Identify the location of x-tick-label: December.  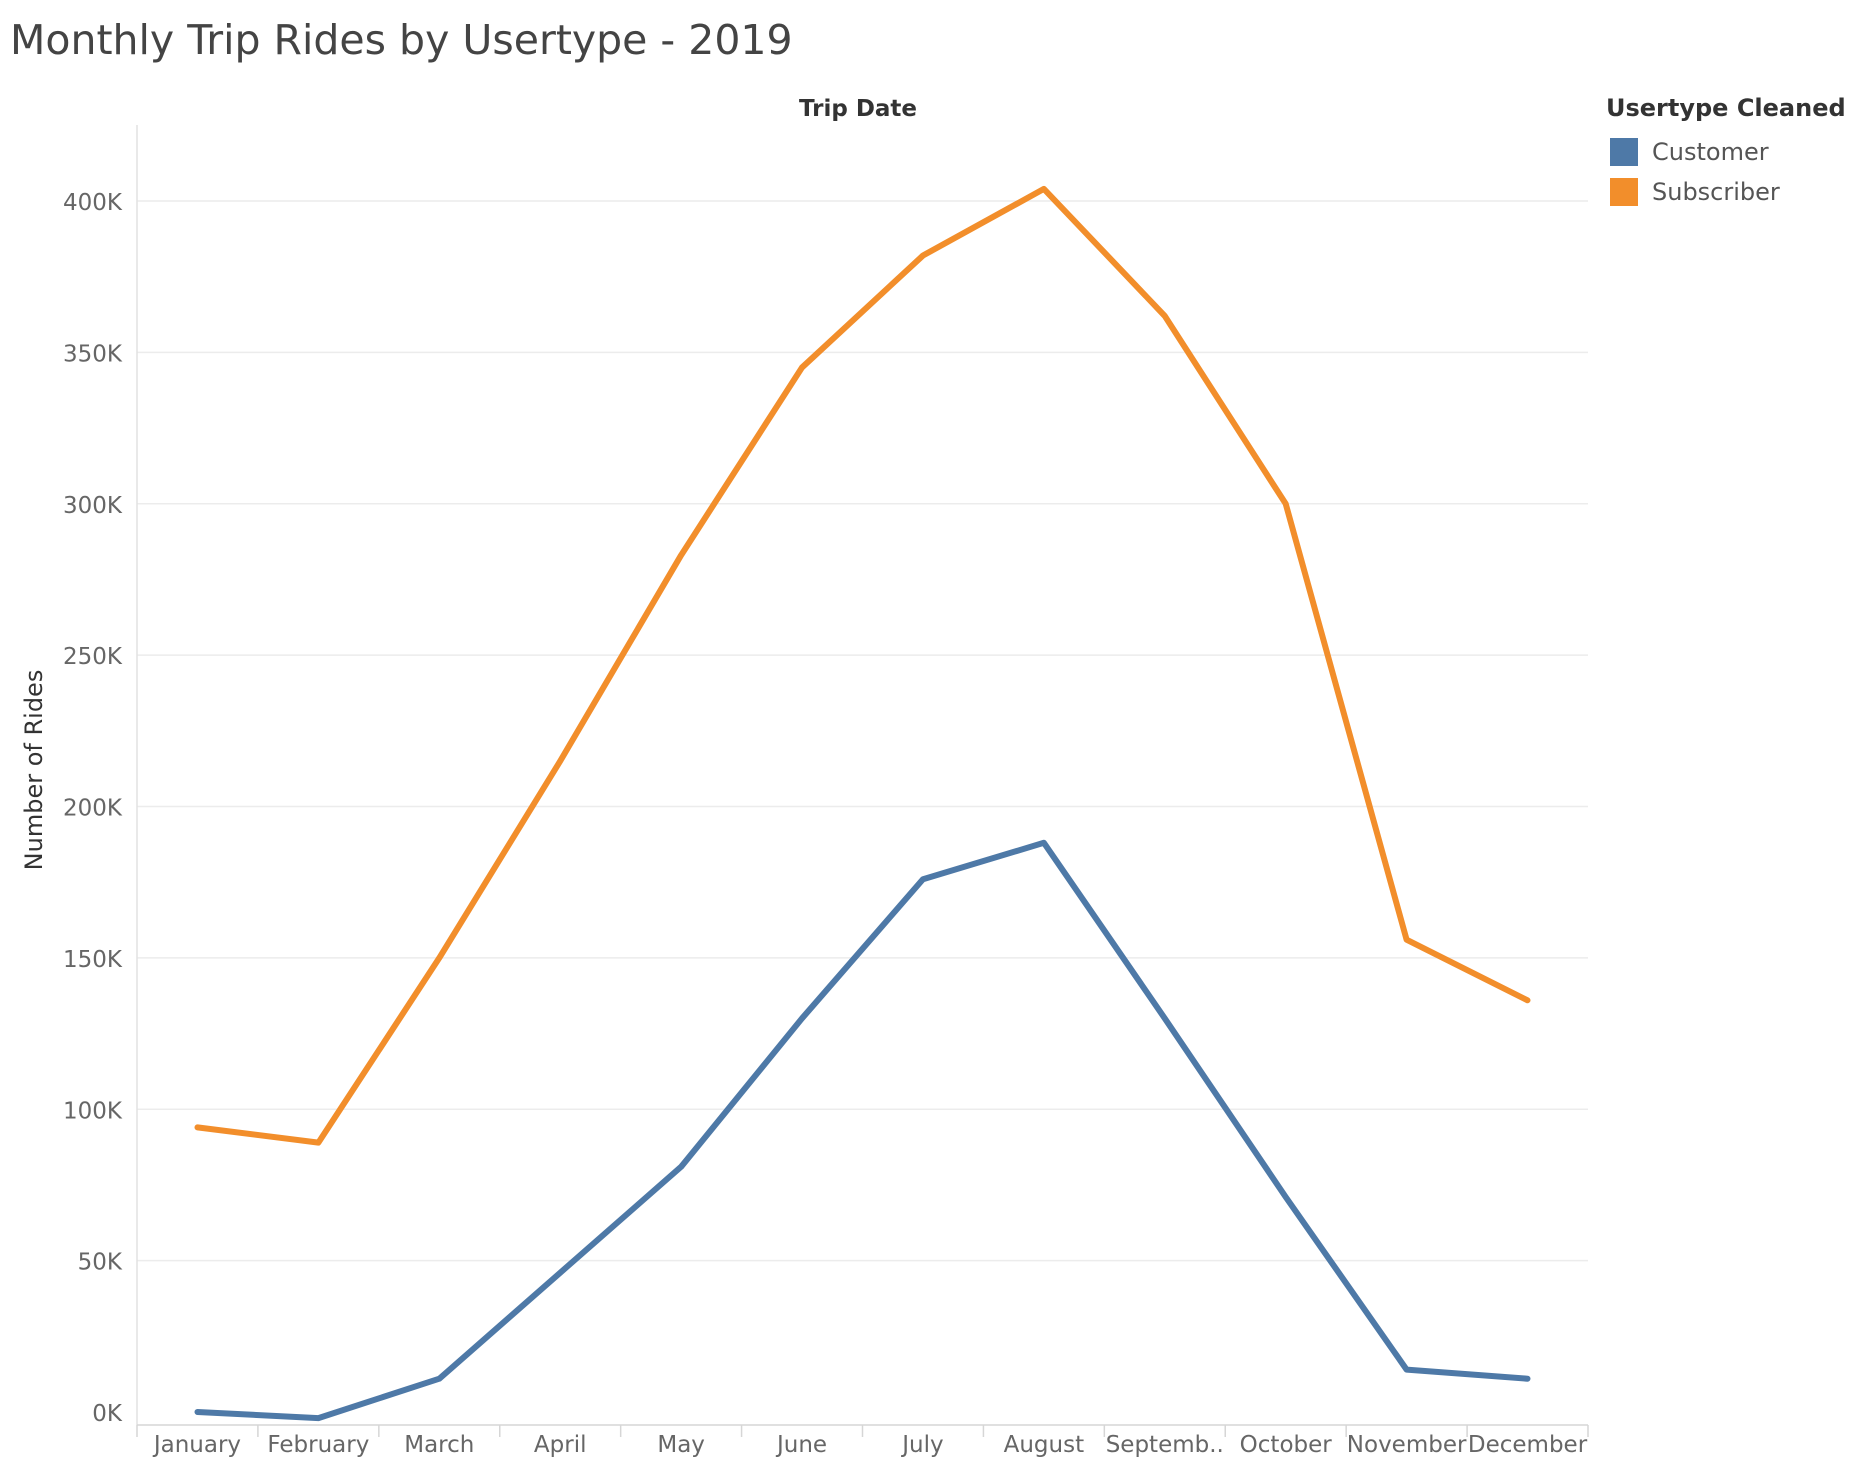
(1528, 1445).